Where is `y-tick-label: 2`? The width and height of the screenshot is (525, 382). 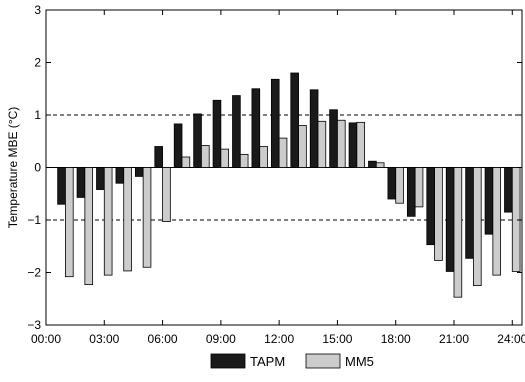 y-tick-label: 2 is located at coordinates (37, 63).